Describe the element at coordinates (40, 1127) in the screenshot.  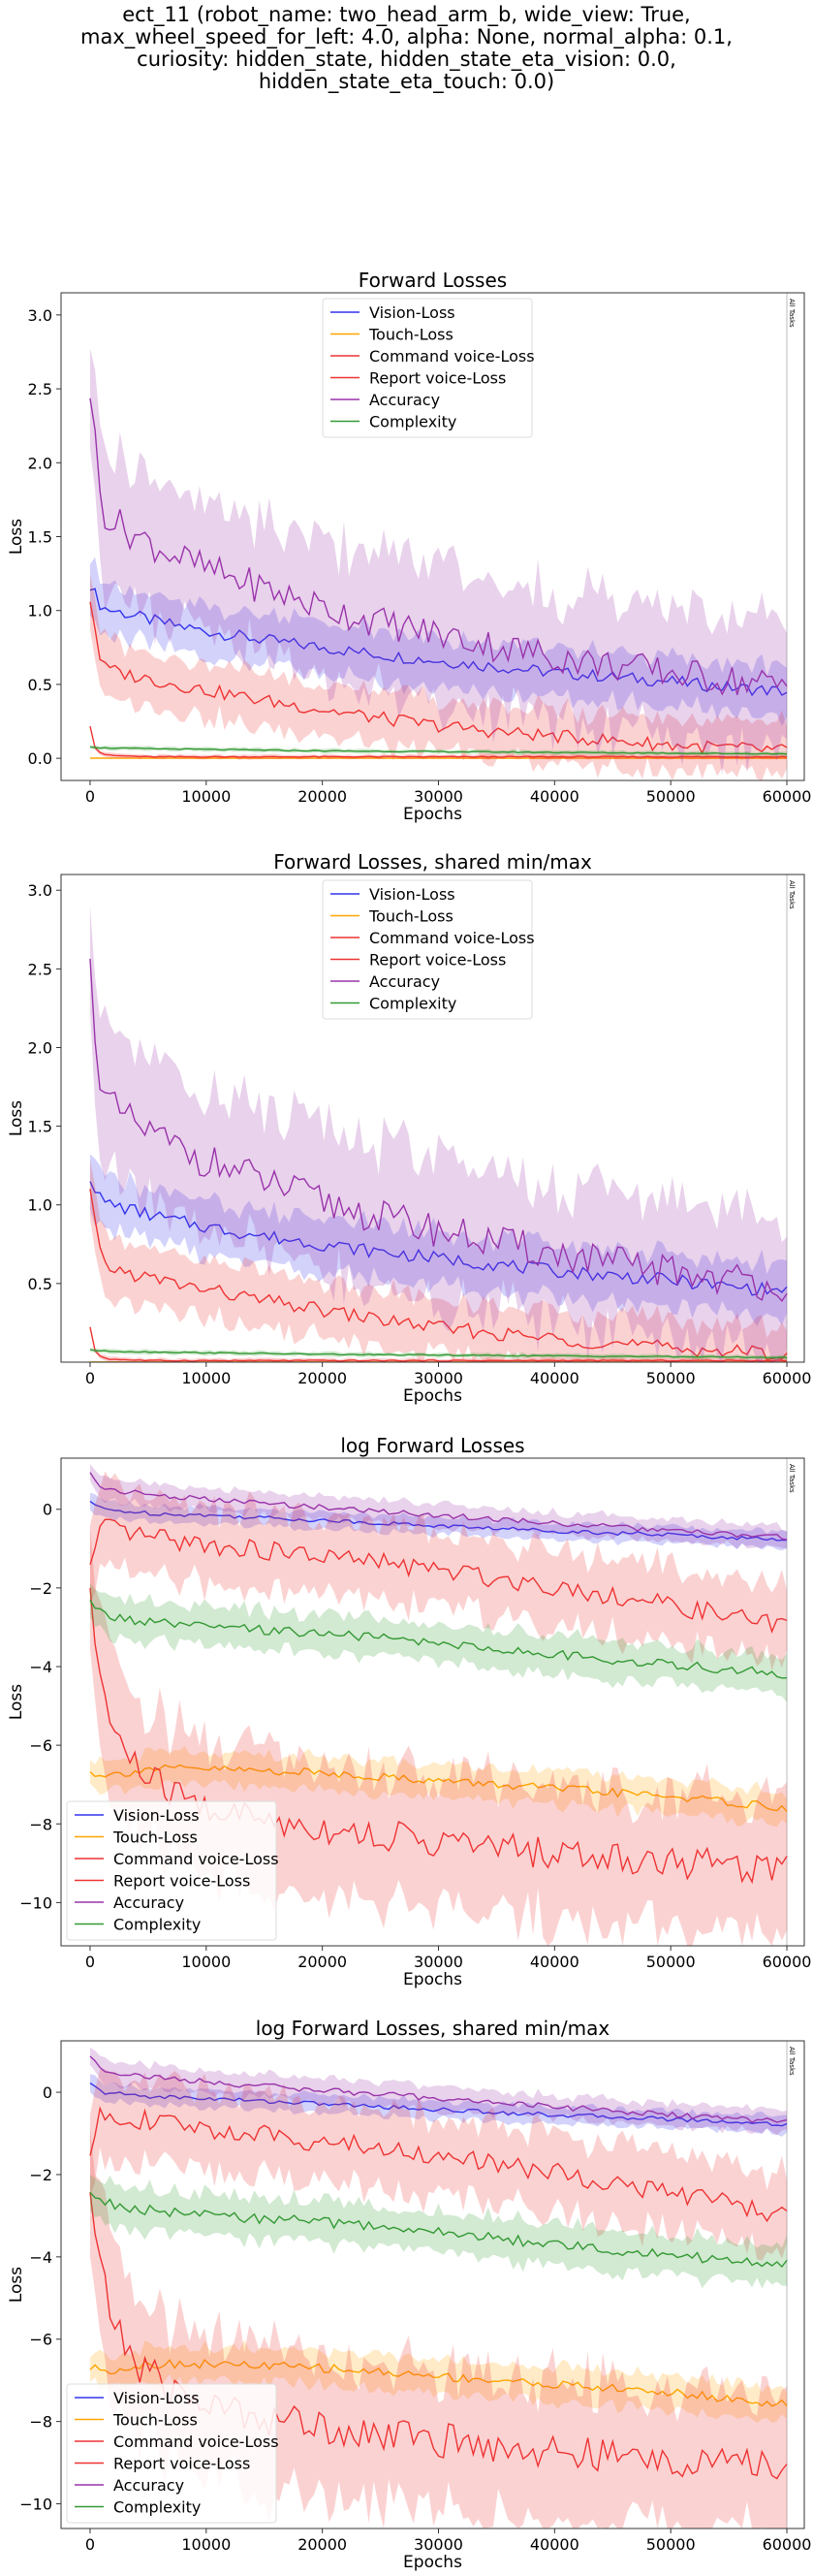
I see `y-tick-label: 1.5` at that location.